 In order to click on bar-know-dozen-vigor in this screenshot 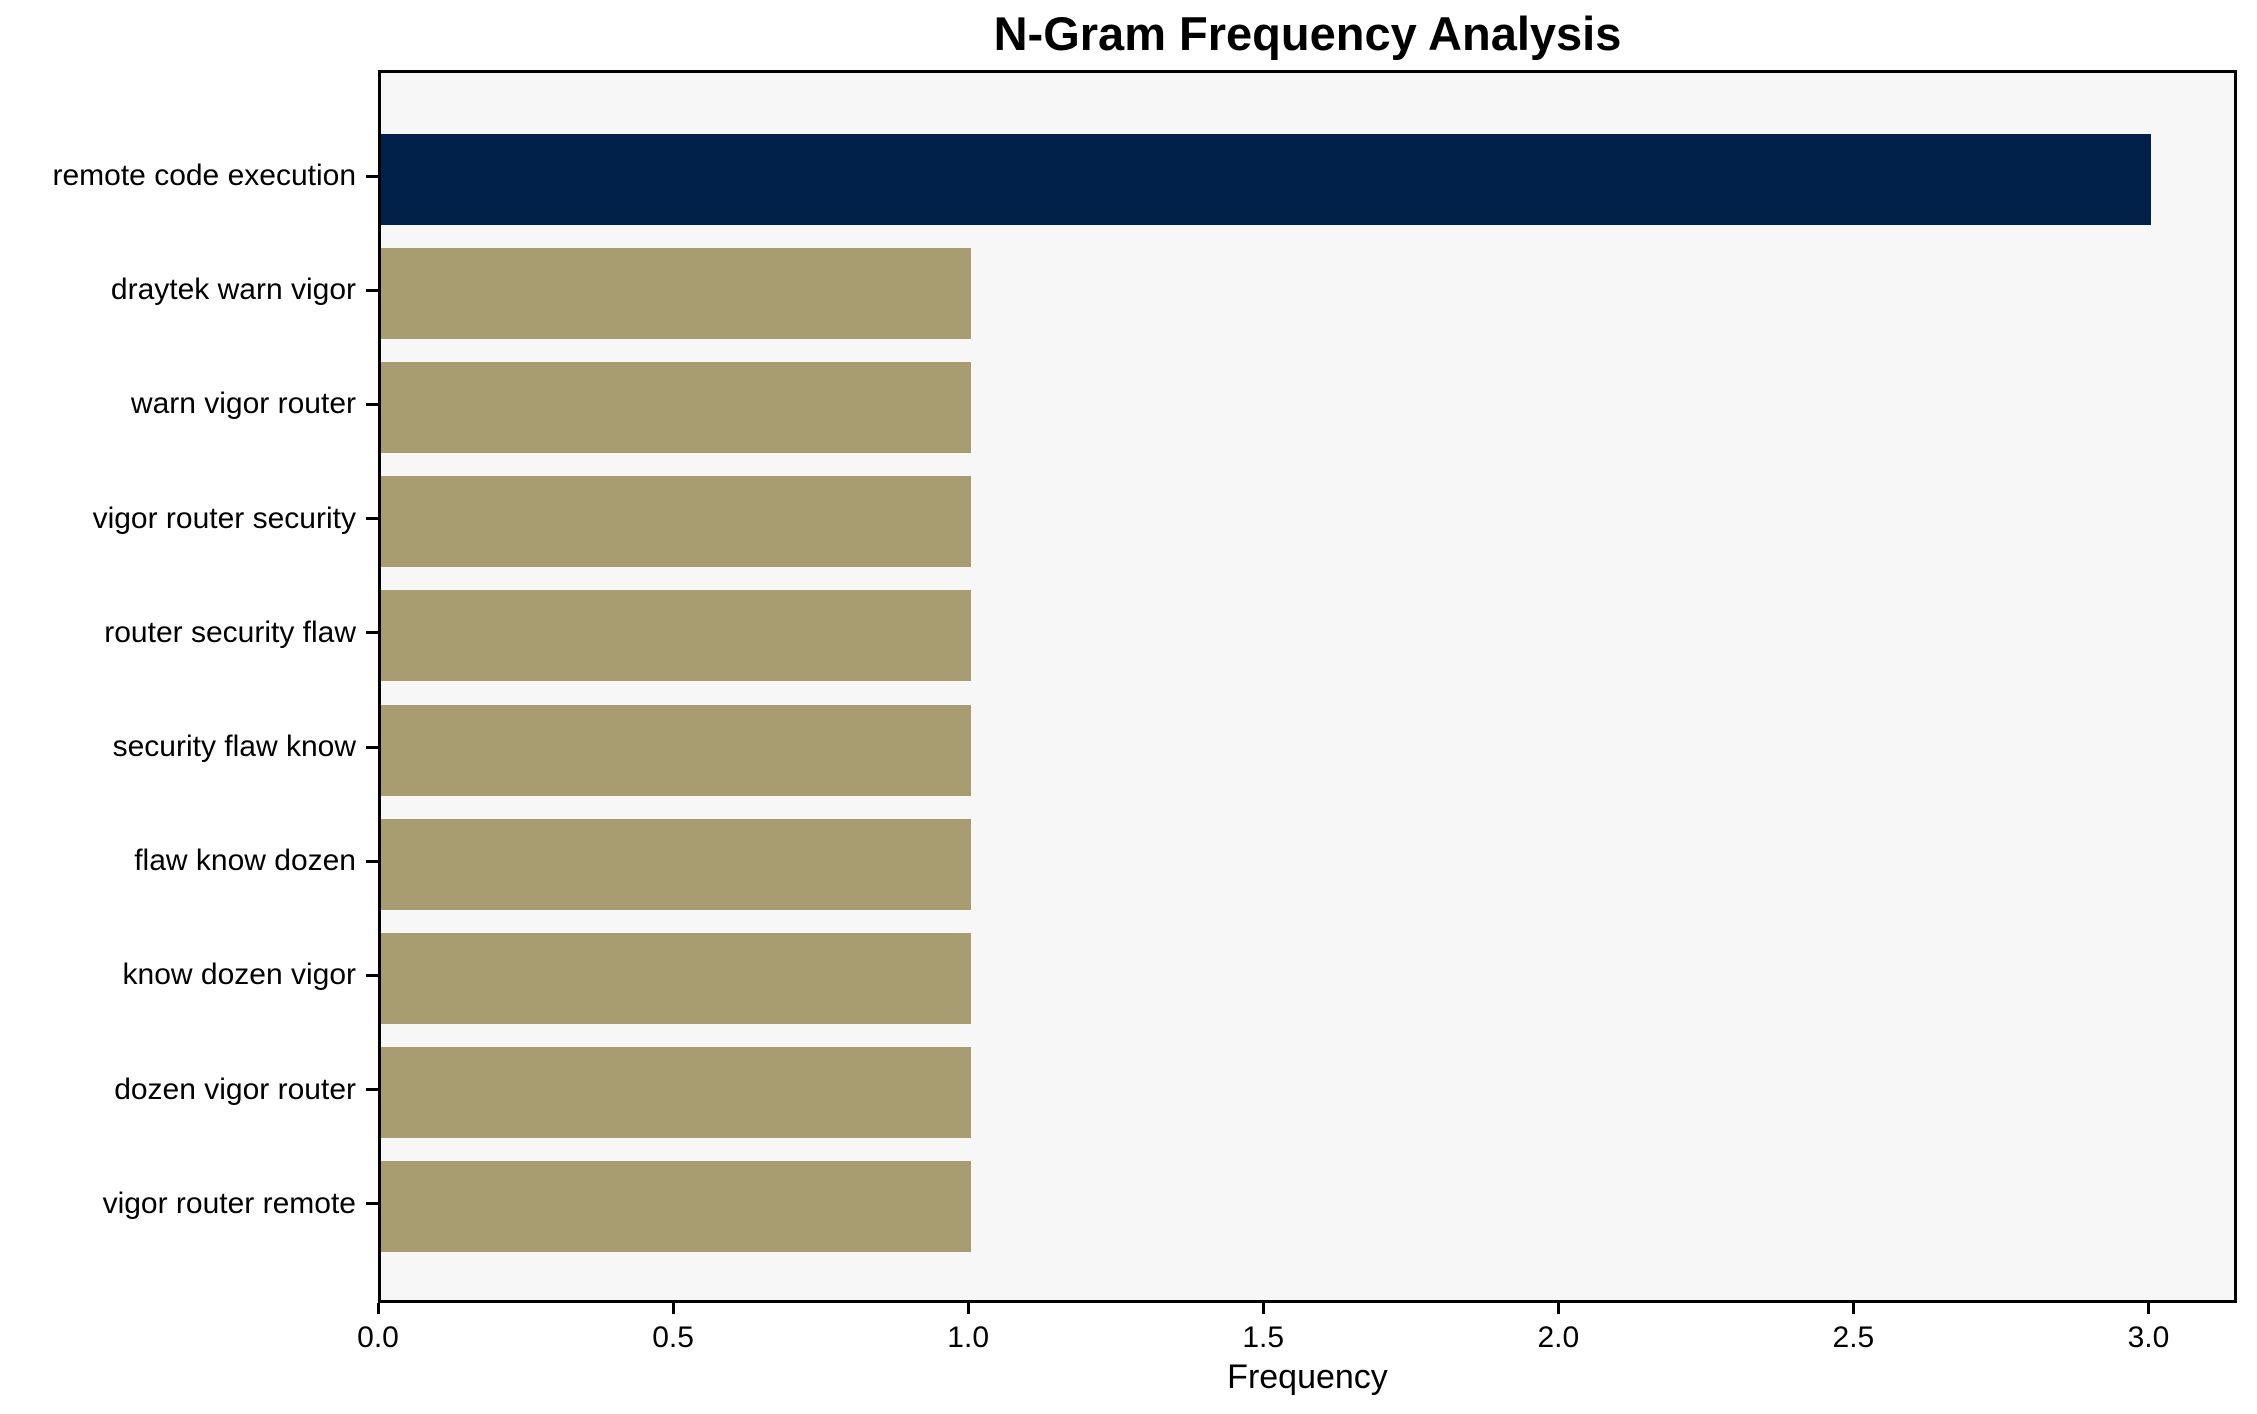, I will do `click(676, 978)`.